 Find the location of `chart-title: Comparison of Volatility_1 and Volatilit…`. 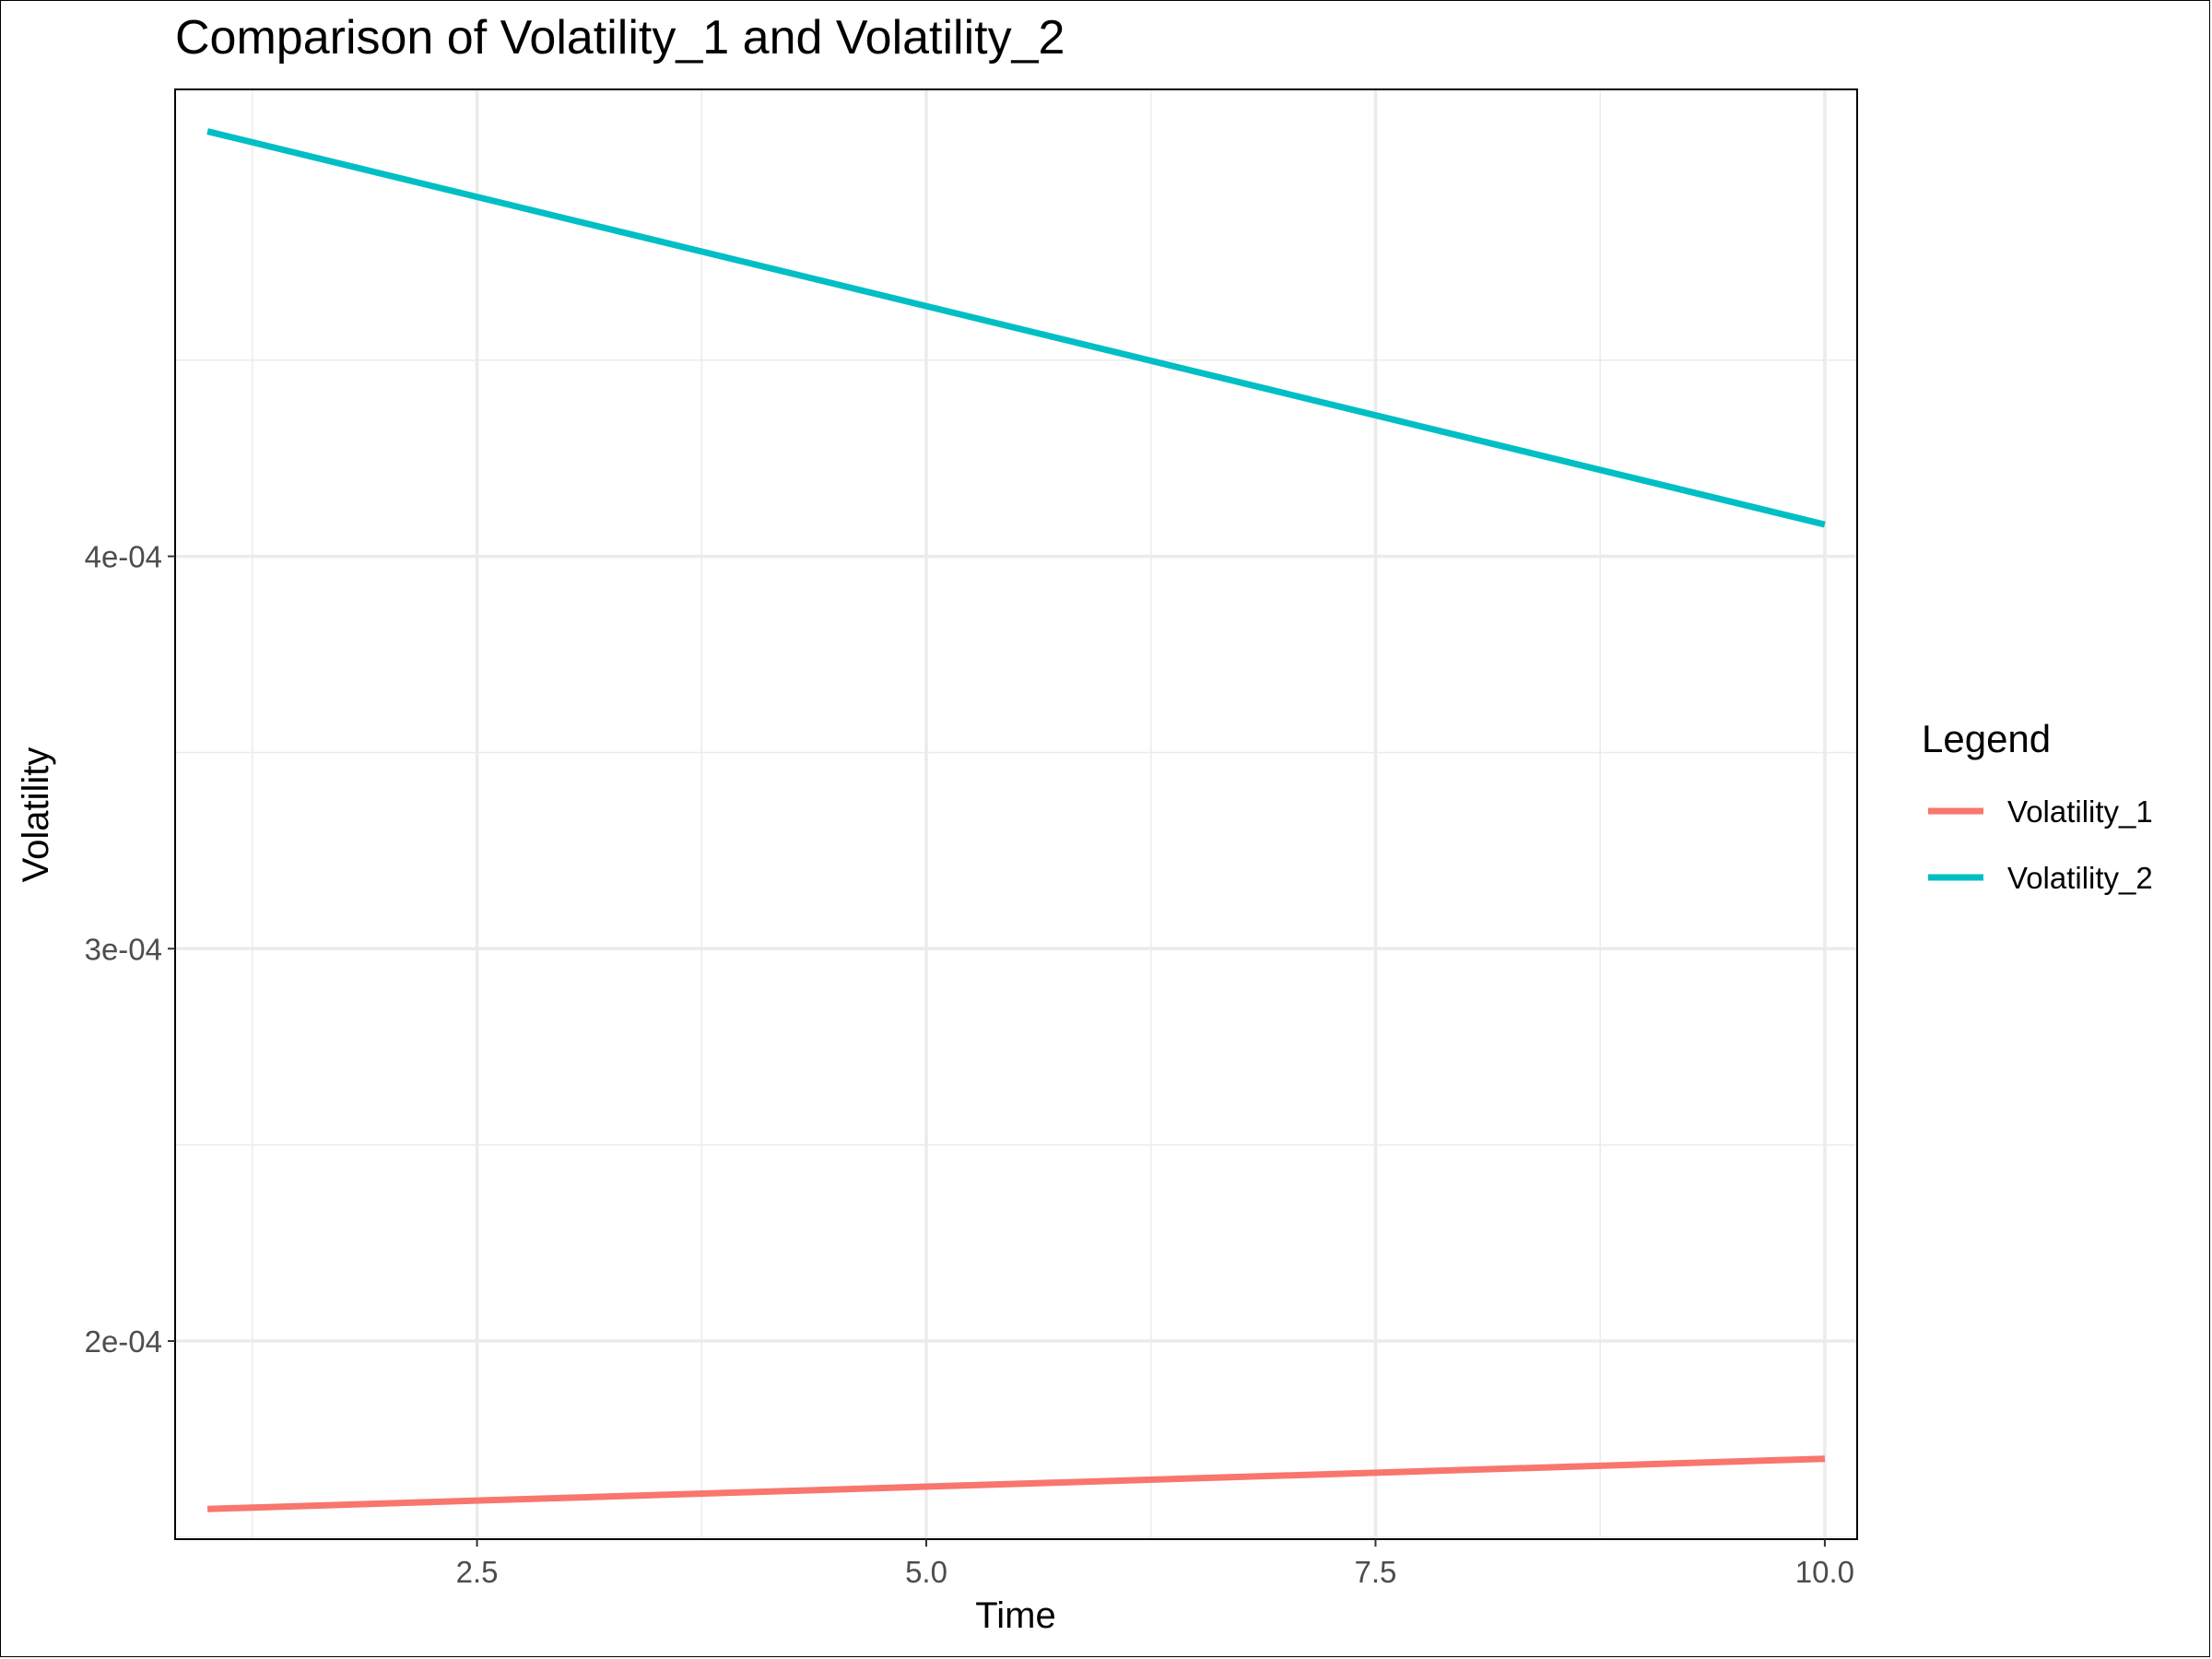

chart-title: Comparison of Volatility_1 and Volatilit… is located at coordinates (620, 38).